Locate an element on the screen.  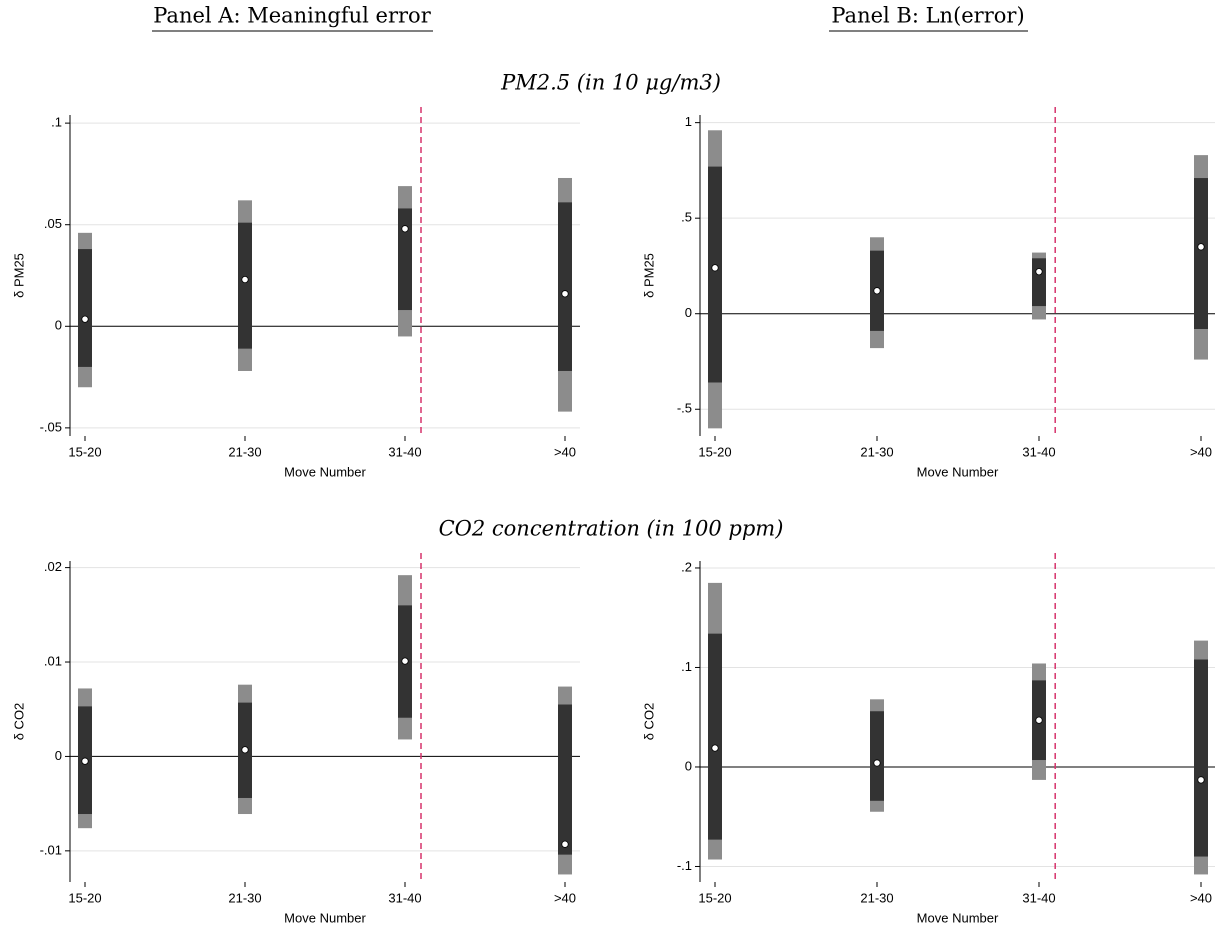
row-title: CO2 concentration (in 100 ppm) is located at coordinates (611, 529).